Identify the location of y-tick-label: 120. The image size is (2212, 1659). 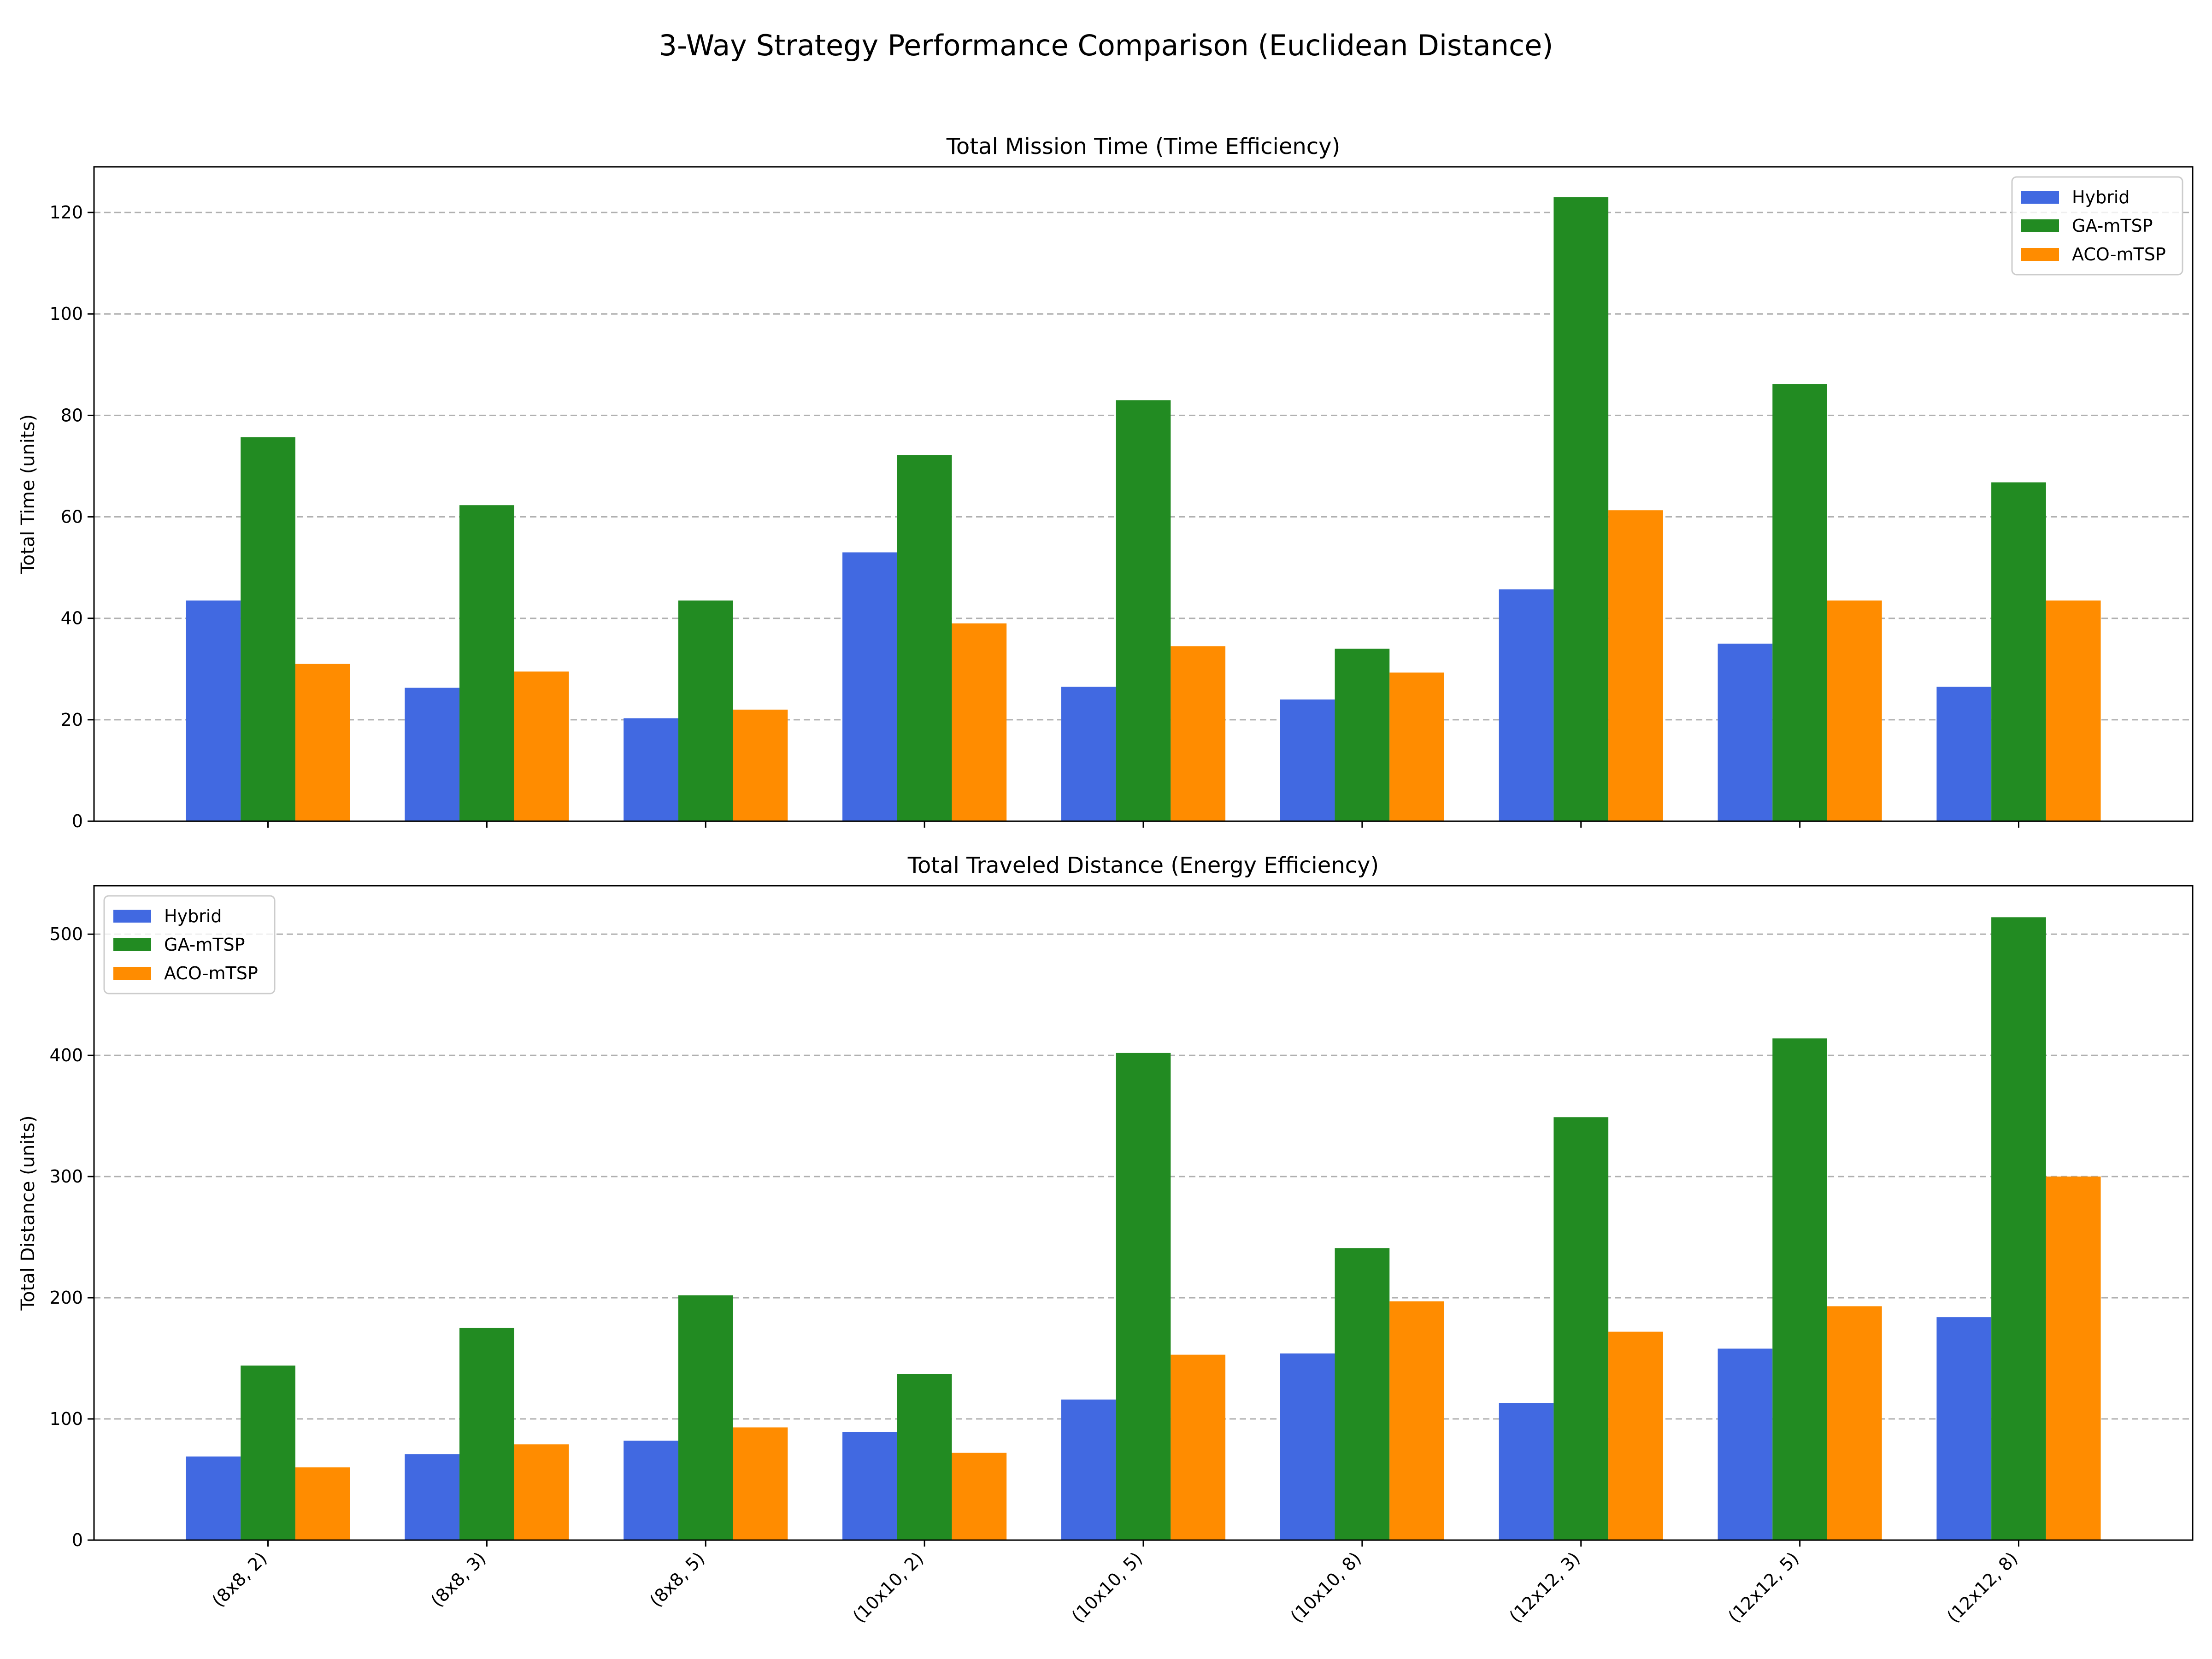
(66, 212).